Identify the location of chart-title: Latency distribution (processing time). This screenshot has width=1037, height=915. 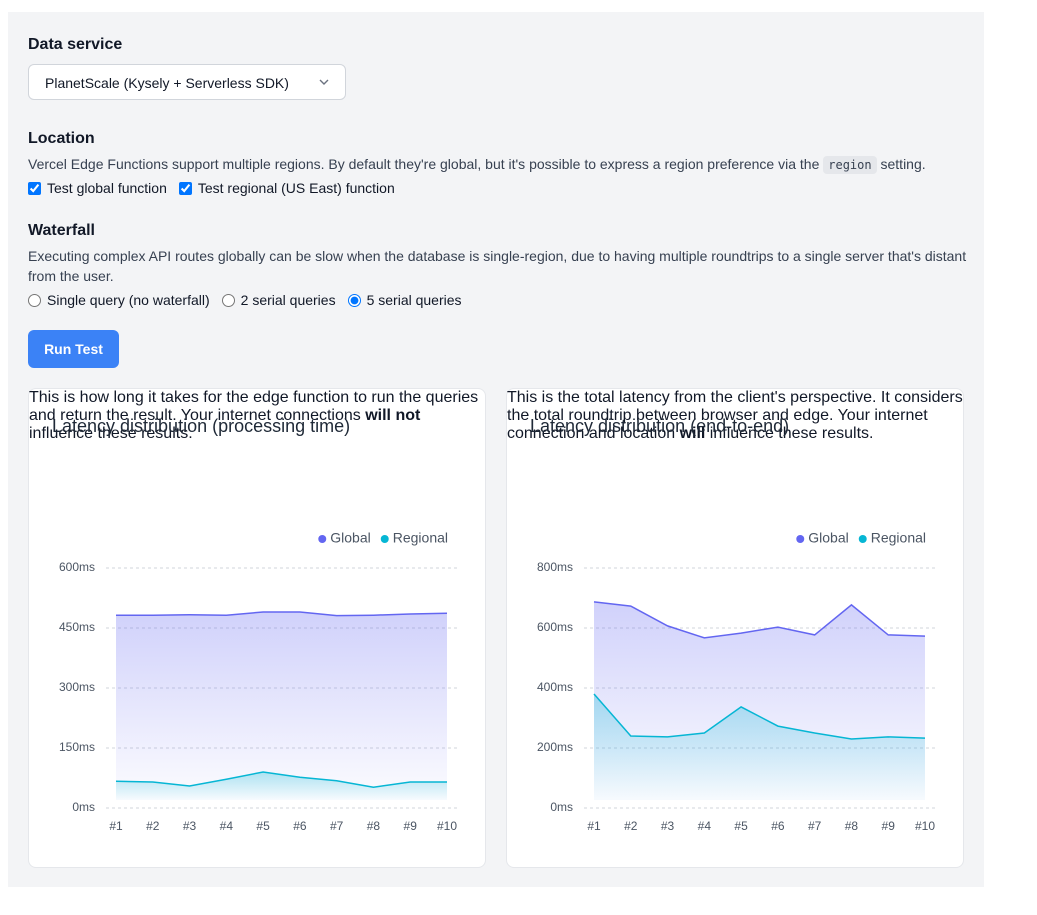
(201, 426).